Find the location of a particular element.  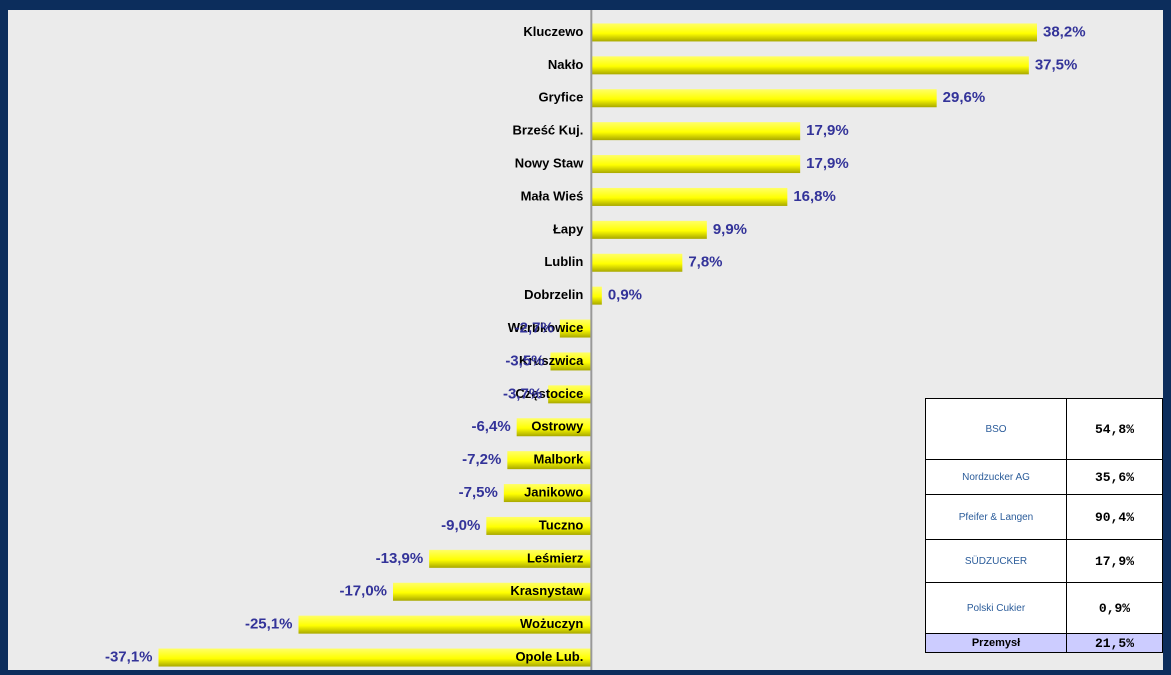

table-row: Polski Cukier 0,9% is located at coordinates (1044, 608).